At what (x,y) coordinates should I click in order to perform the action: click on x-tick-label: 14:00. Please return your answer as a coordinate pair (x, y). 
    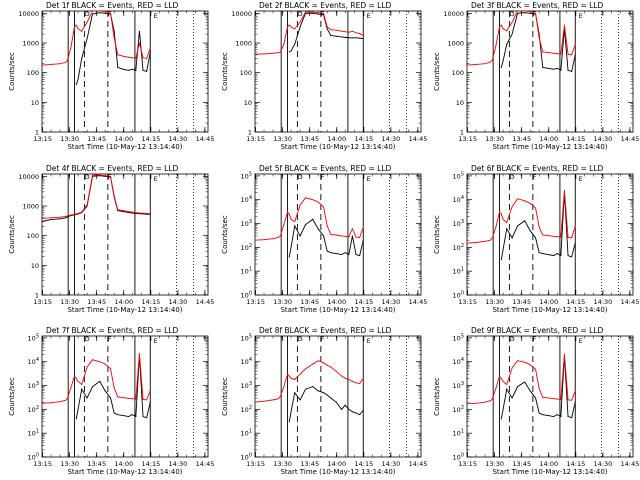
    Looking at the image, I should click on (123, 464).